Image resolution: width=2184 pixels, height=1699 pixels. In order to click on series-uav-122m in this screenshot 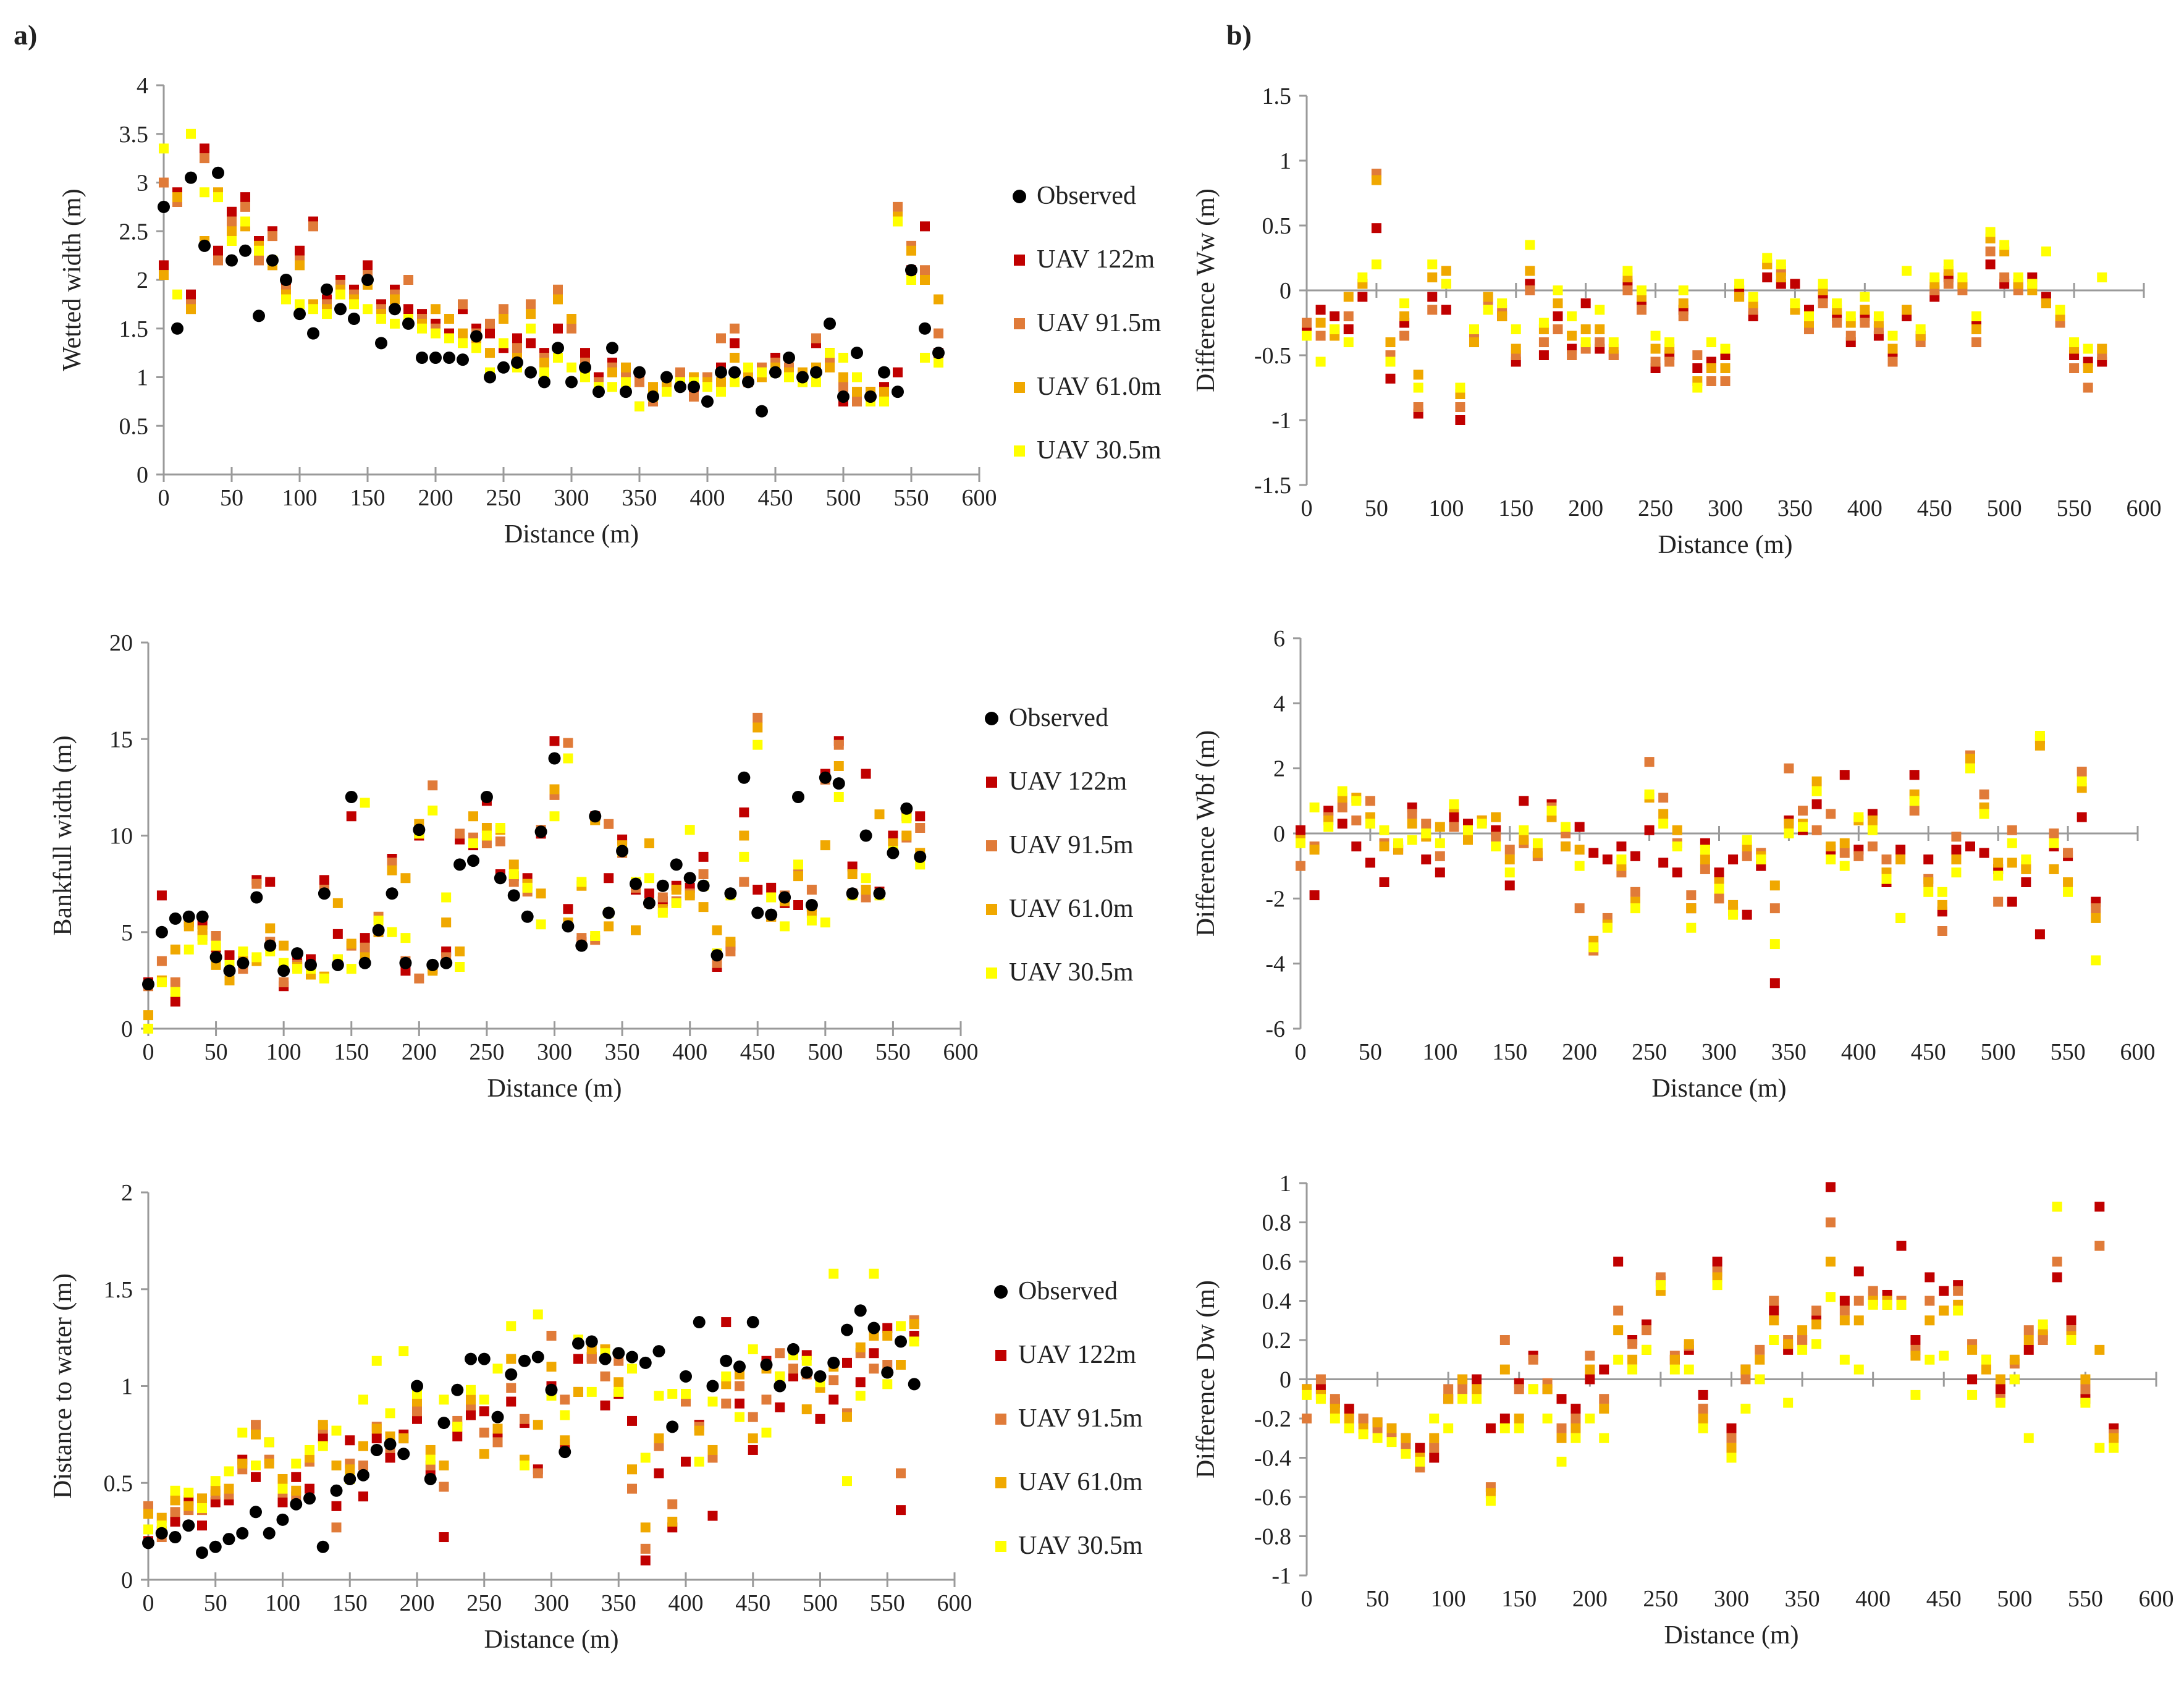, I will do `click(531, 1441)`.